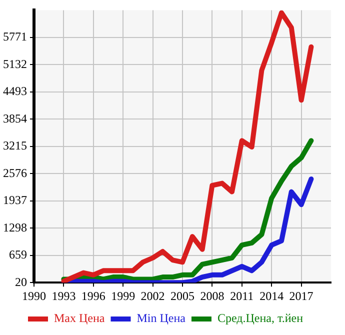 The height and width of the screenshot is (335, 345). I want to click on y-tick-label: 2576, so click(15, 173).